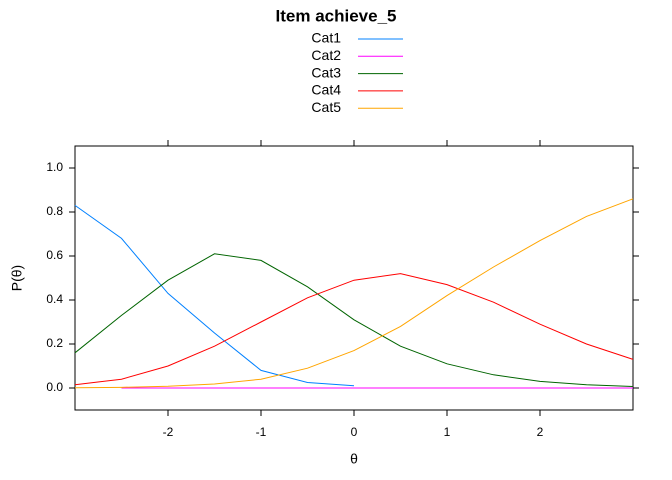 The height and width of the screenshot is (480, 672). Describe the element at coordinates (326, 107) in the screenshot. I see `legend-label: Cat5` at that location.